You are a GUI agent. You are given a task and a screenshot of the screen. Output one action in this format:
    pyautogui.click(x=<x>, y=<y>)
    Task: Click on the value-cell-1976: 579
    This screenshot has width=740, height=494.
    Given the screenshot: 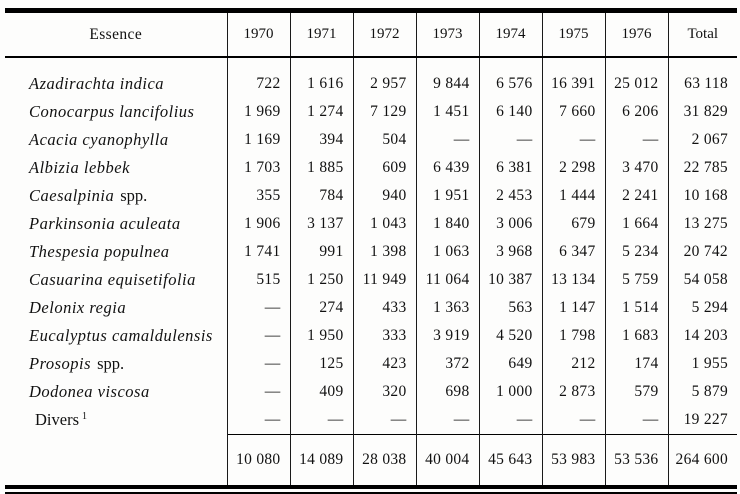 What is the action you would take?
    pyautogui.click(x=636, y=392)
    